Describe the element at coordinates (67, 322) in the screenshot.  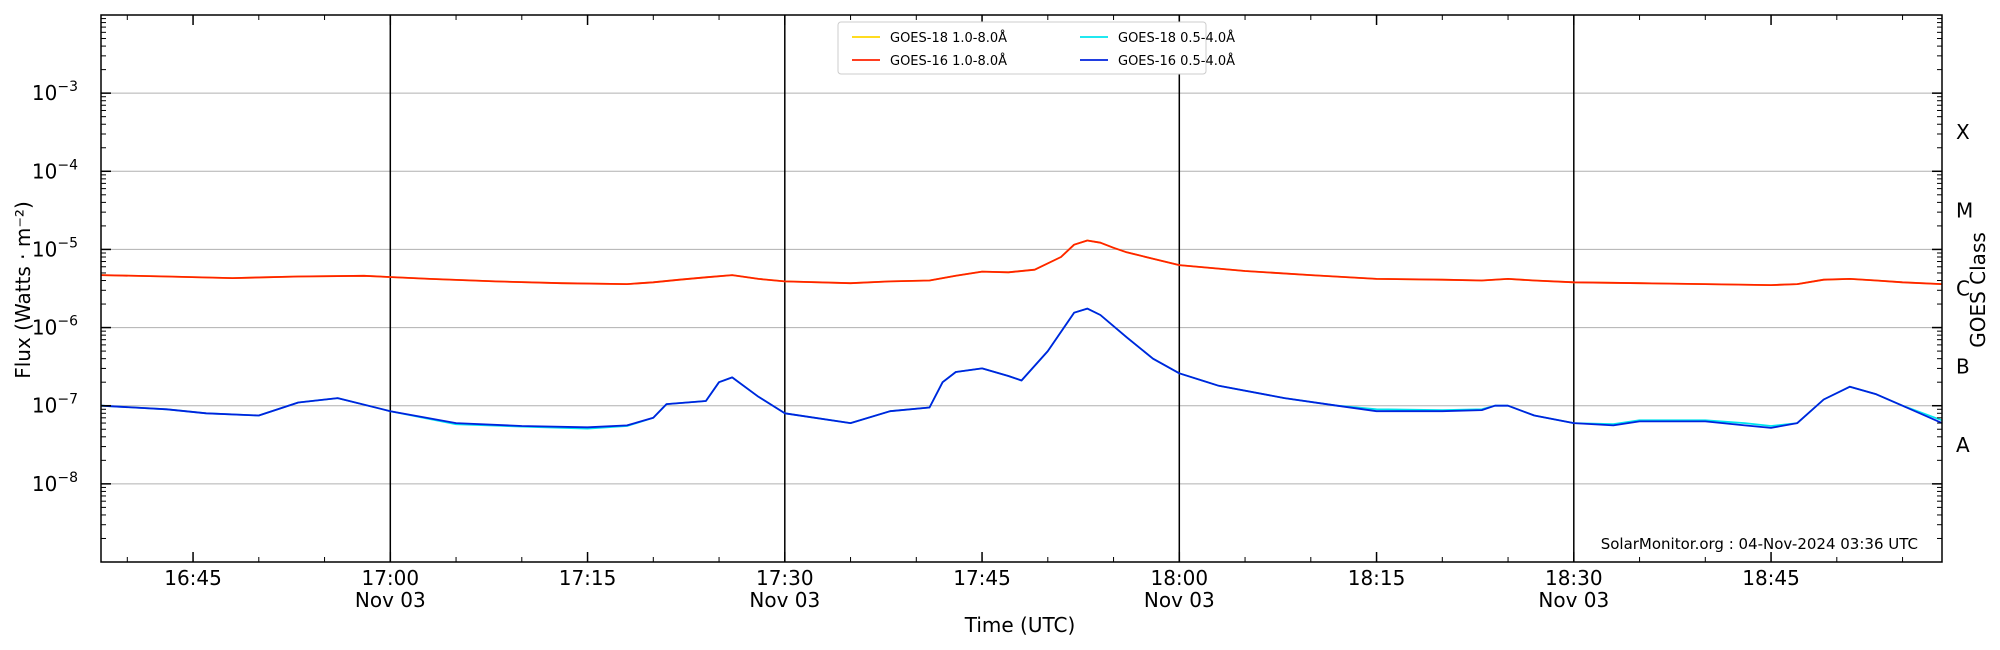
I see `y-tick-exponent: −6` at that location.